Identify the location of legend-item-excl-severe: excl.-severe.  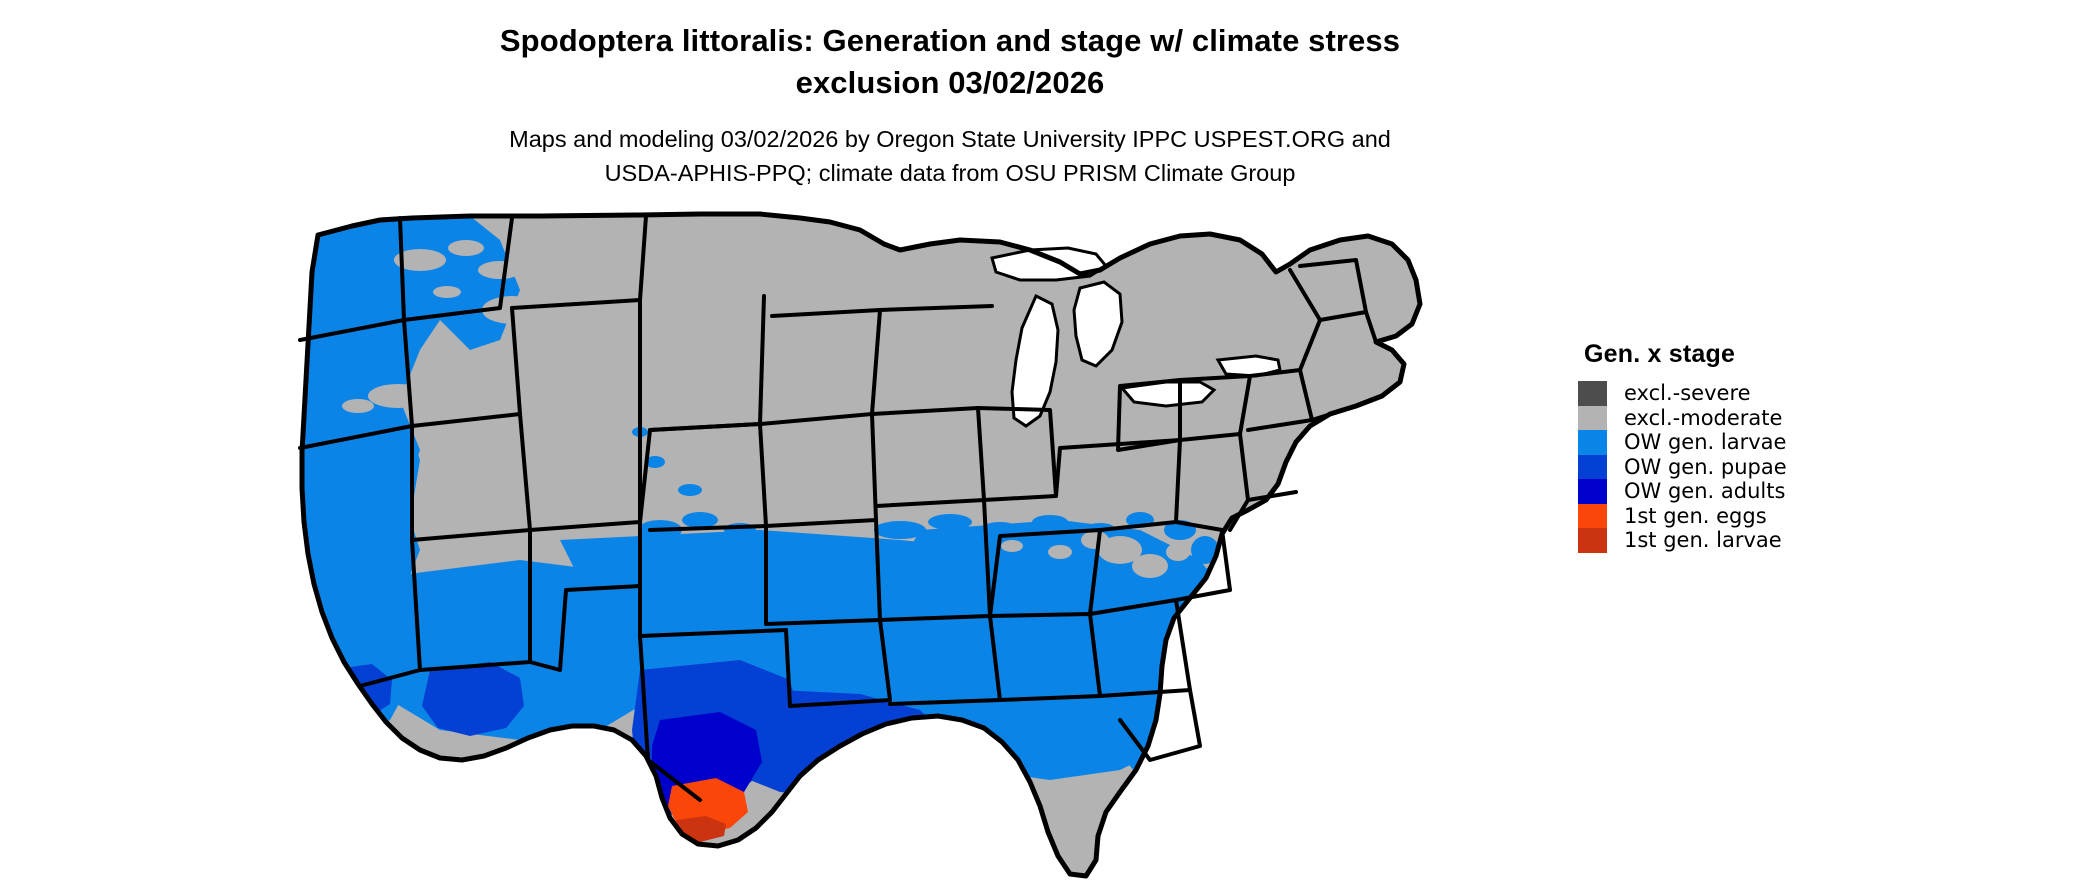
(1728, 393).